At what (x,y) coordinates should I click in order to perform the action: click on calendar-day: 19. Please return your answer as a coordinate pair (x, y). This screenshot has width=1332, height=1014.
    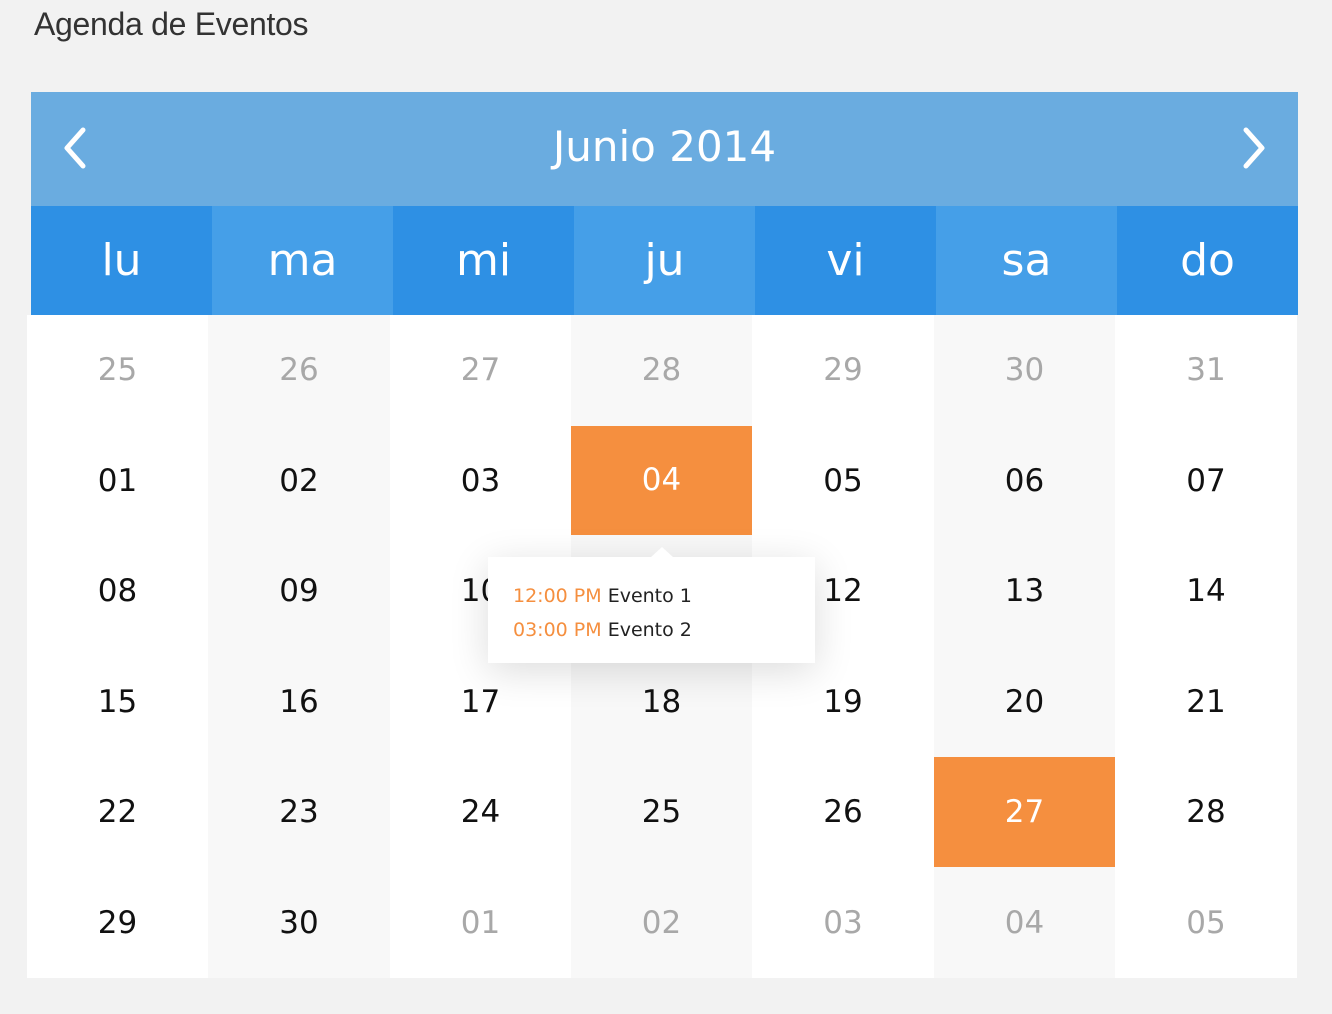
    Looking at the image, I should click on (843, 701).